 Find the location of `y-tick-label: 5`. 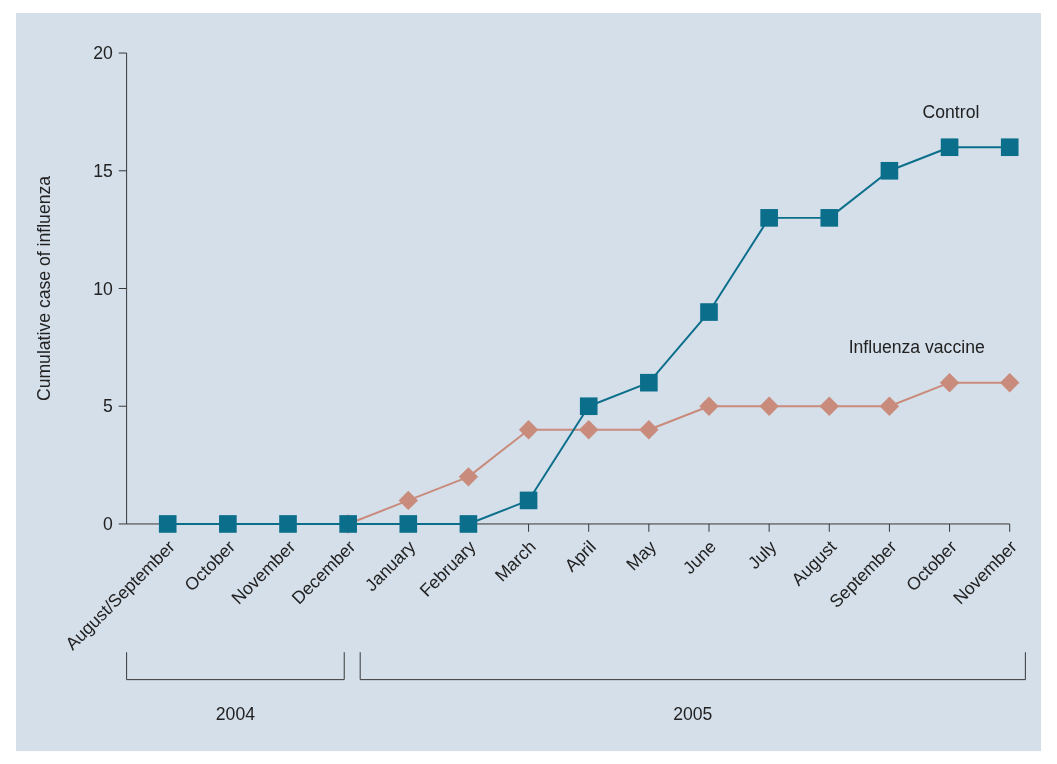

y-tick-label: 5 is located at coordinates (108, 406).